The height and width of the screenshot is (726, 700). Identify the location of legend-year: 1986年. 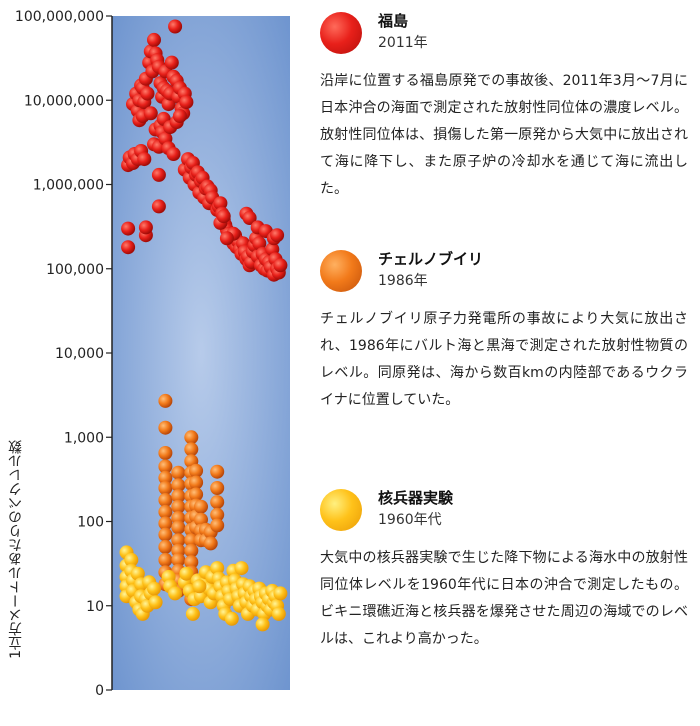
(403, 281).